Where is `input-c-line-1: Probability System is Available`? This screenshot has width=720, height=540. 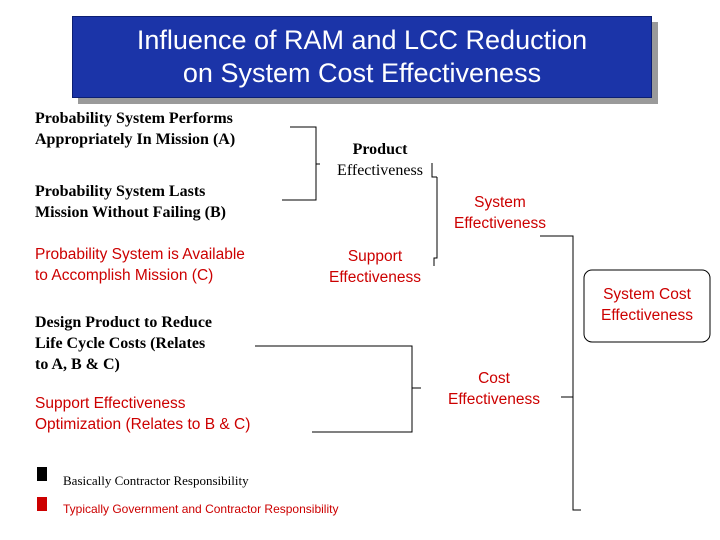 input-c-line-1: Probability System is Available is located at coordinates (140, 254).